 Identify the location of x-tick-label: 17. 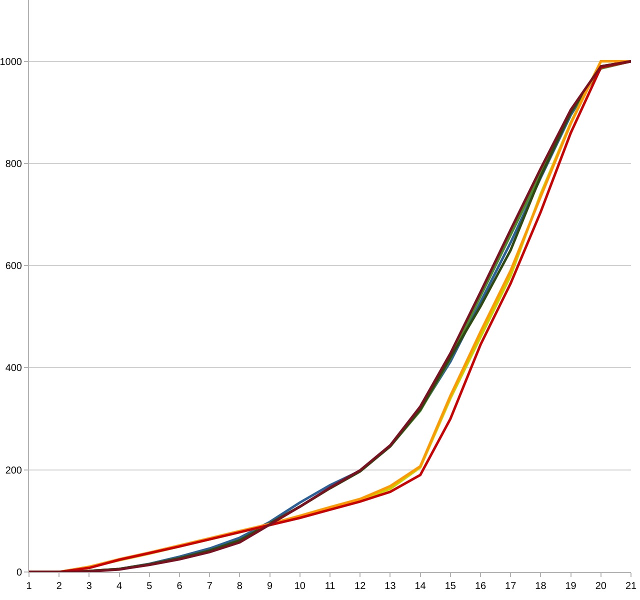
(511, 586).